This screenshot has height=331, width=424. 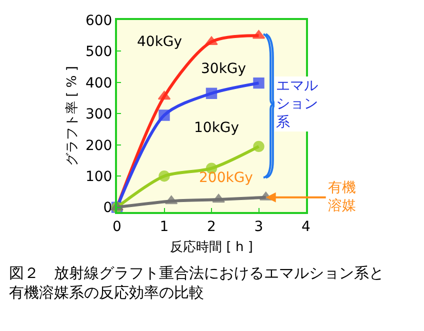 I want to click on y-tick-label: 0, so click(x=107, y=208).